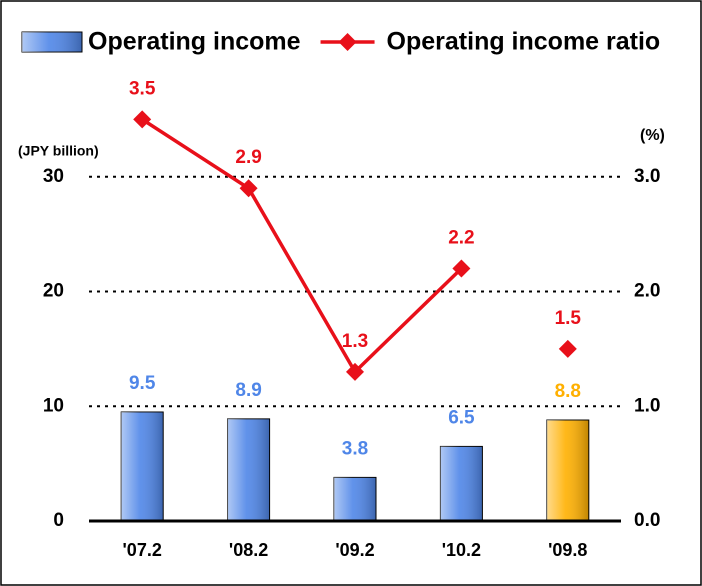 The height and width of the screenshot is (586, 702). What do you see at coordinates (524, 42) in the screenshot?
I see `legend-label: Operating income ratio` at bounding box center [524, 42].